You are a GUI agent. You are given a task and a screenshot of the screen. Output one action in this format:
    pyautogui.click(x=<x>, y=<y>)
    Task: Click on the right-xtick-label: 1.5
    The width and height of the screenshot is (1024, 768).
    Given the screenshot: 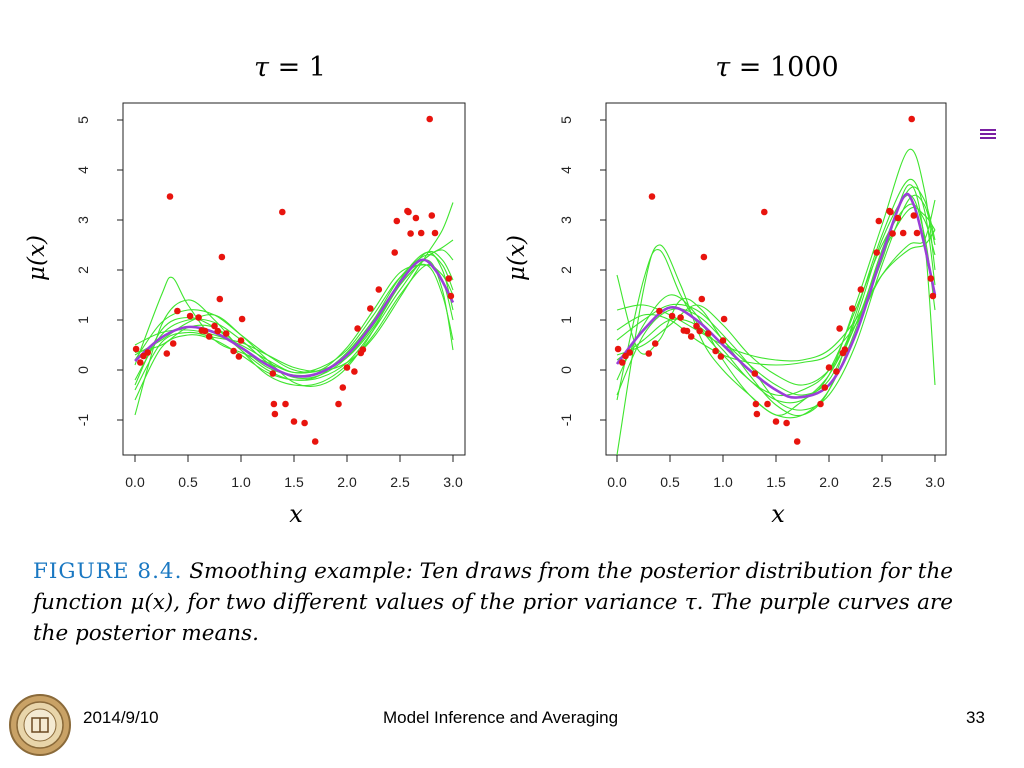 What is the action you would take?
    pyautogui.click(x=776, y=482)
    